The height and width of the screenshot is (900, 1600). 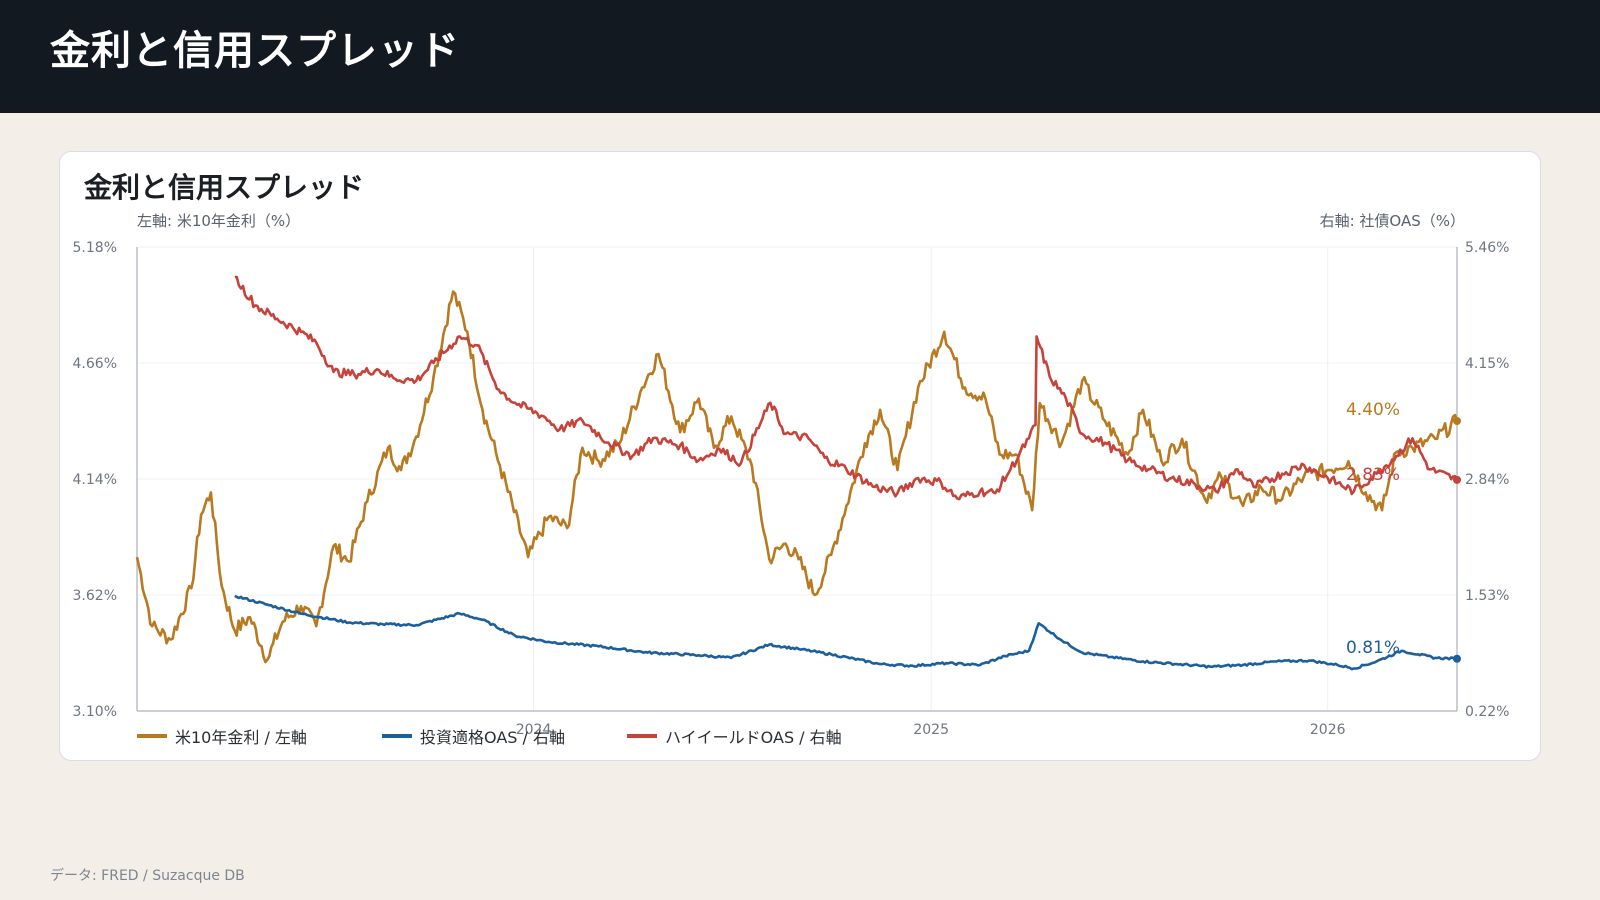 What do you see at coordinates (1487, 712) in the screenshot?
I see `y-tick-right: 0.22%` at bounding box center [1487, 712].